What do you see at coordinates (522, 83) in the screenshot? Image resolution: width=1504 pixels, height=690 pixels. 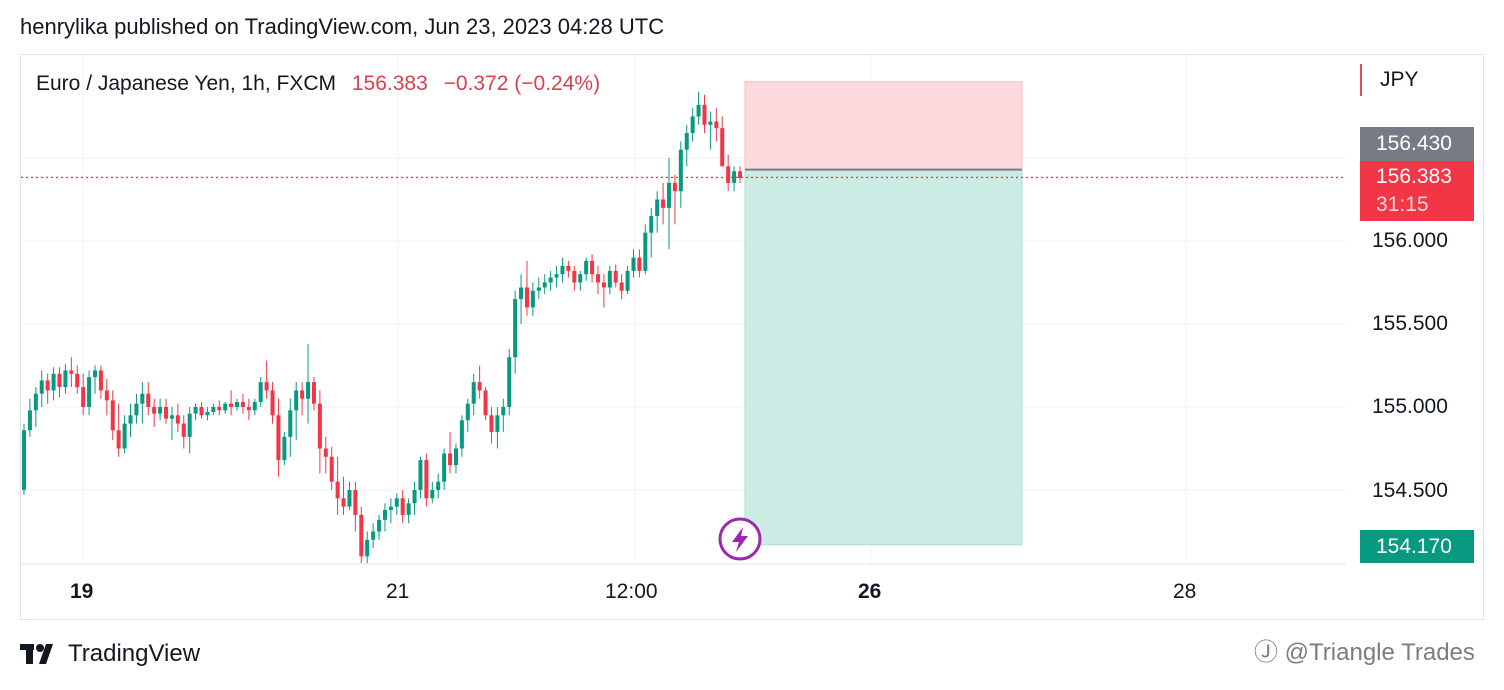 I see `legend-change: −0.372 (−0.24%)` at bounding box center [522, 83].